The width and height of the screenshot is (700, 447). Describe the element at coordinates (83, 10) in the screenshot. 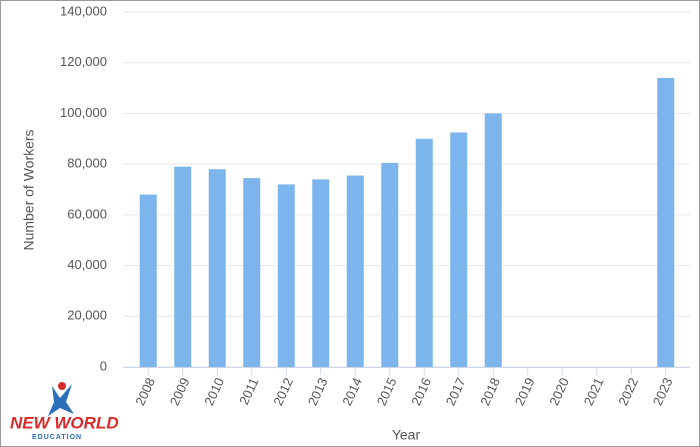

I see `y-tick-label: 140,000` at that location.